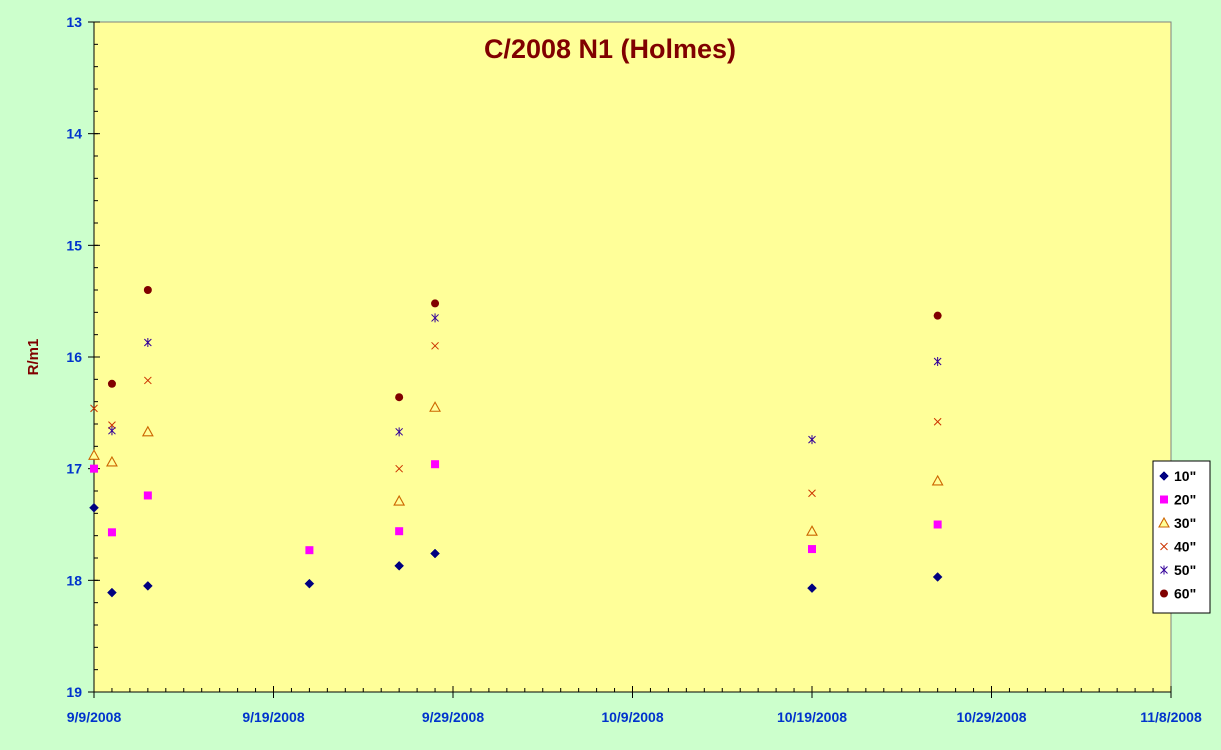 The width and height of the screenshot is (1221, 750). I want to click on legend-box, so click(1181, 537).